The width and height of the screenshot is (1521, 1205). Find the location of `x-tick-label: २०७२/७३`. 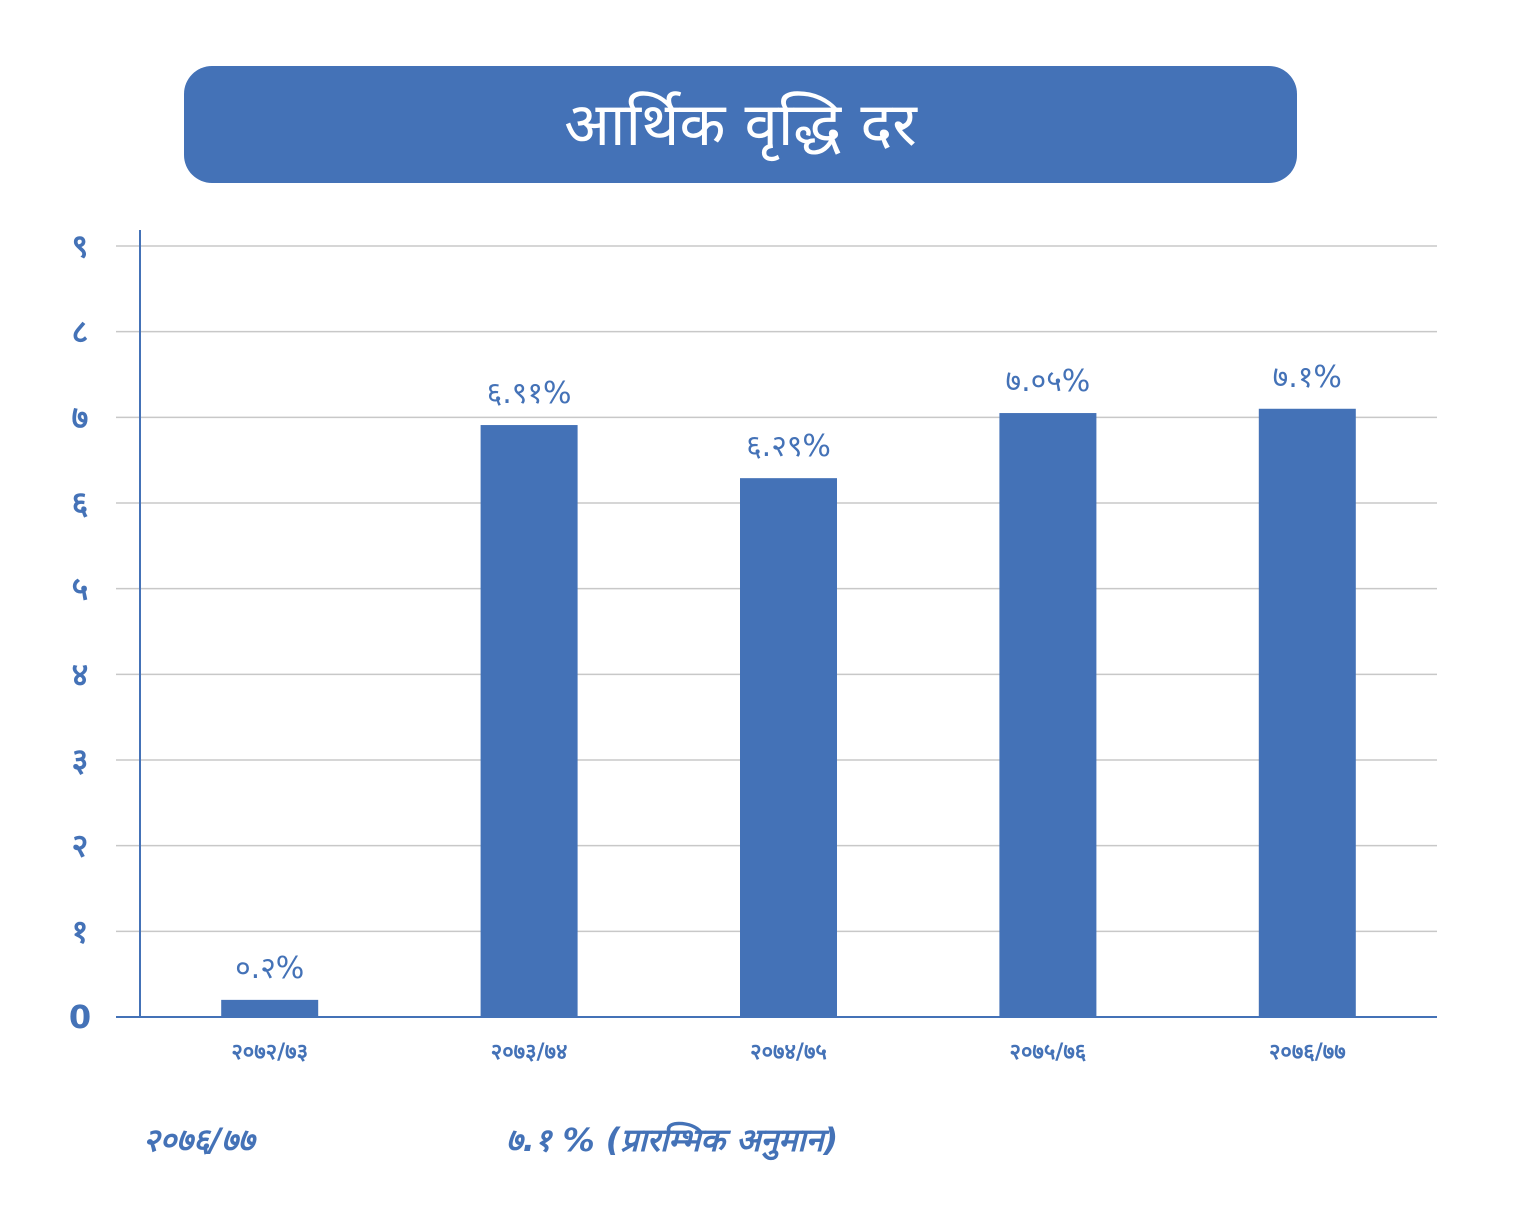

x-tick-label: २०७२/७३ is located at coordinates (269, 1052).